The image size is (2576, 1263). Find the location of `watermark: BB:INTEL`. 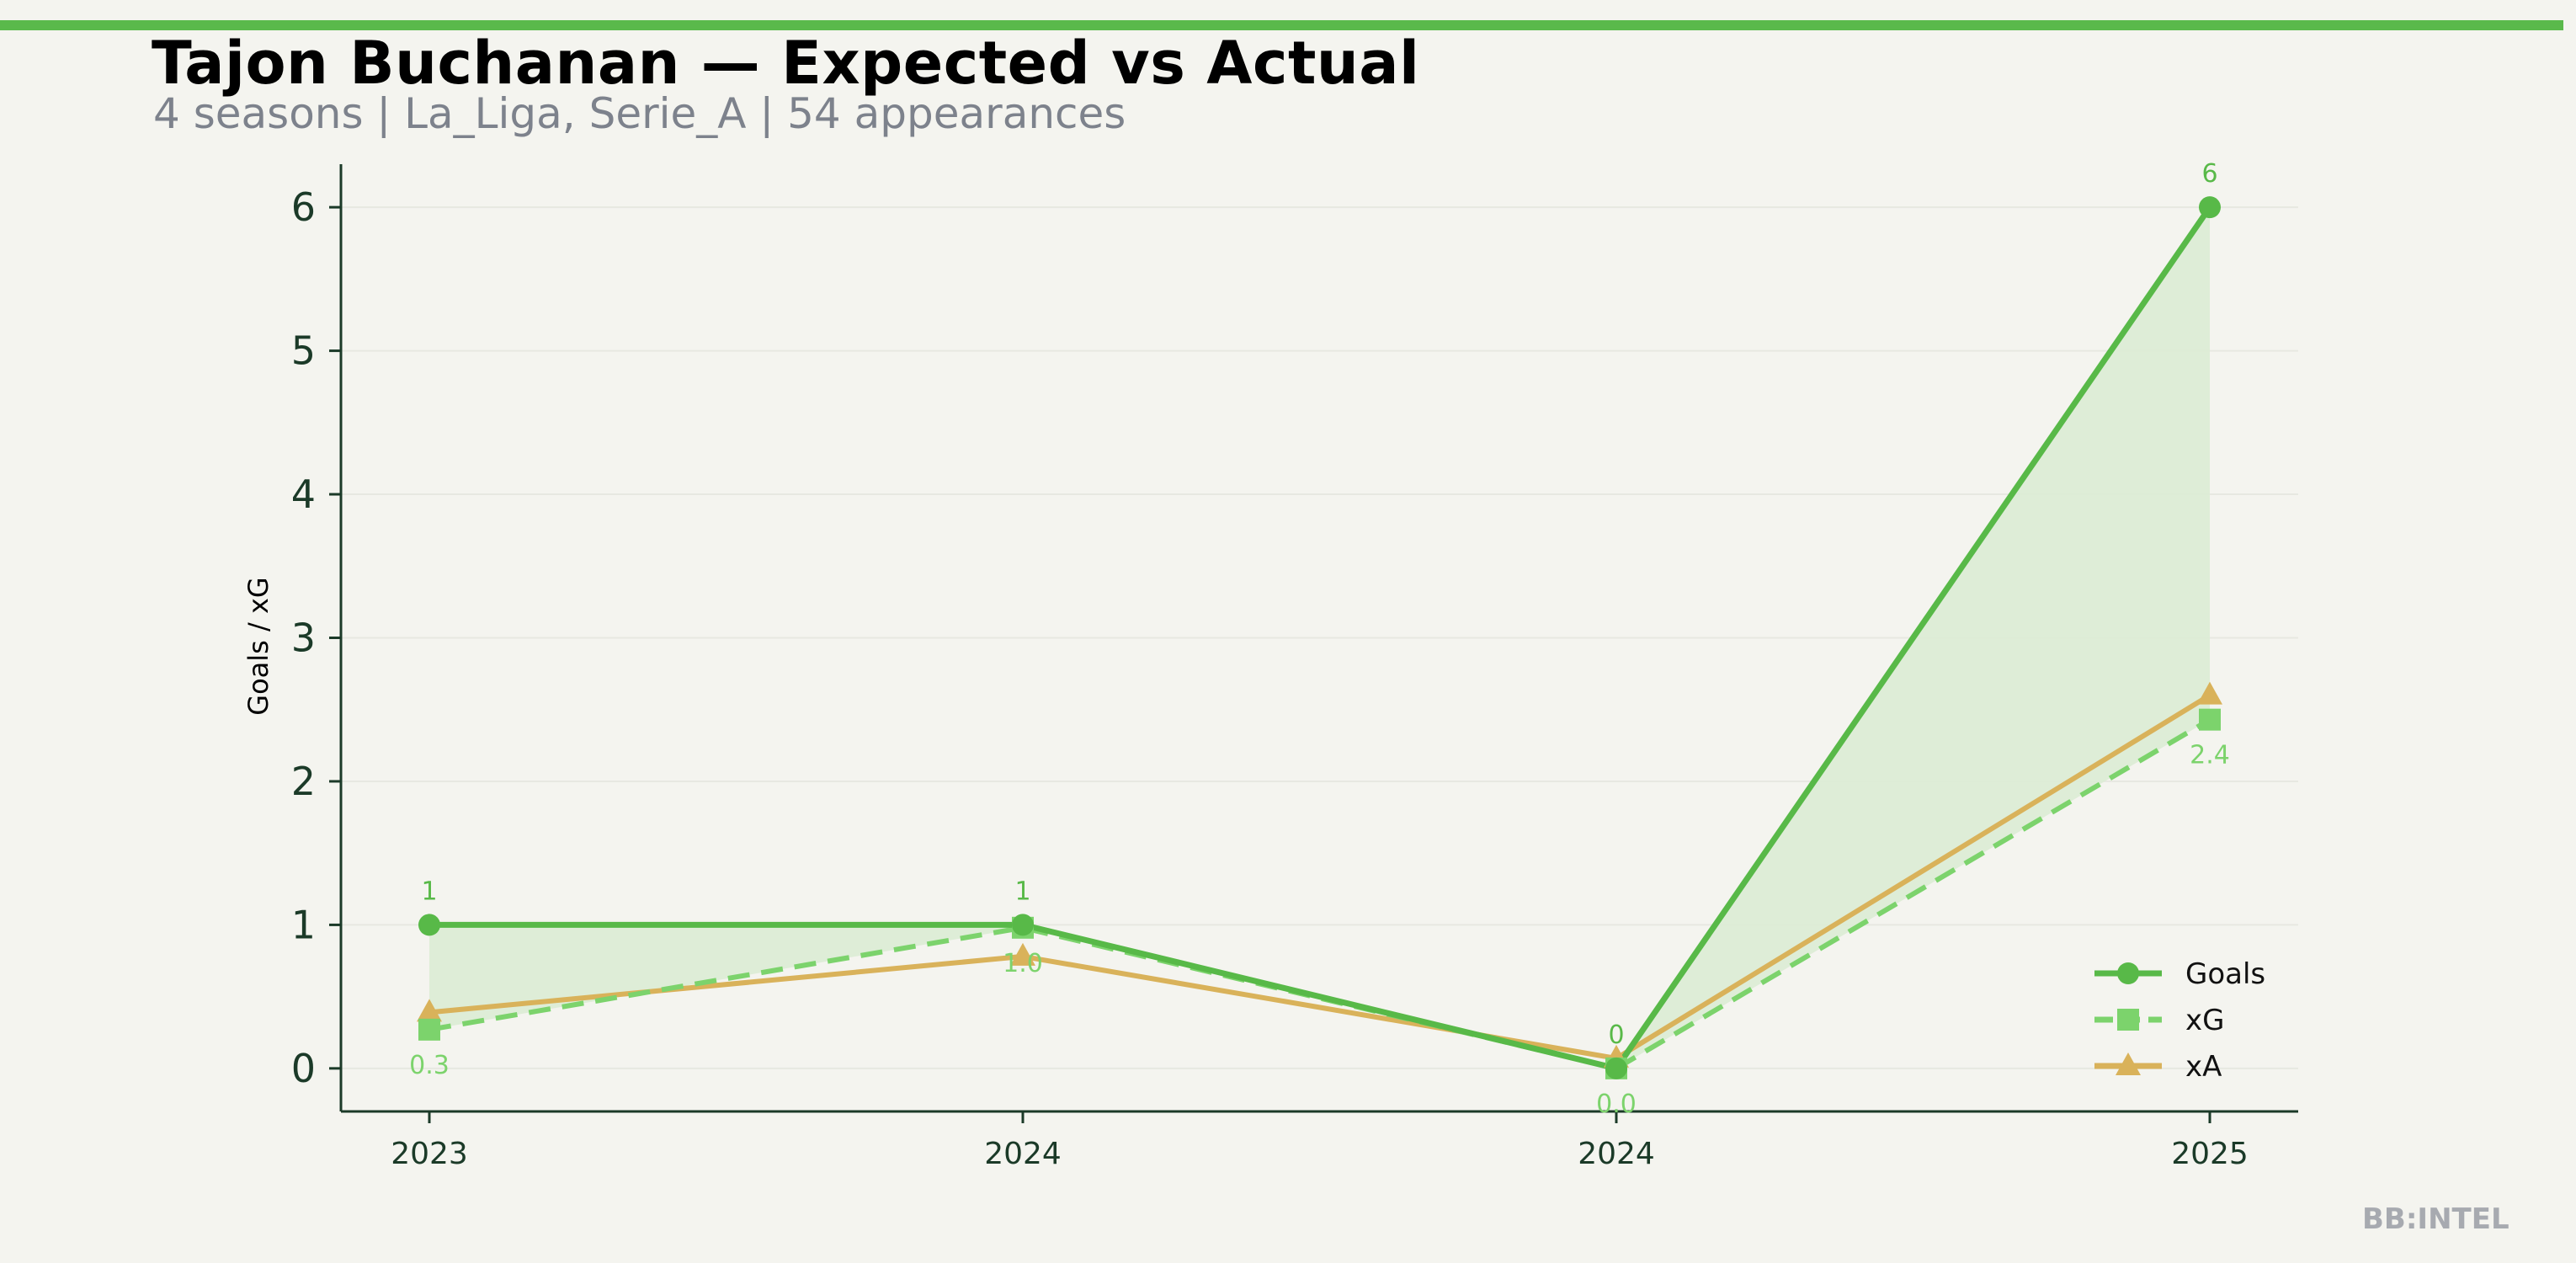

watermark: BB:INTEL is located at coordinates (2436, 1219).